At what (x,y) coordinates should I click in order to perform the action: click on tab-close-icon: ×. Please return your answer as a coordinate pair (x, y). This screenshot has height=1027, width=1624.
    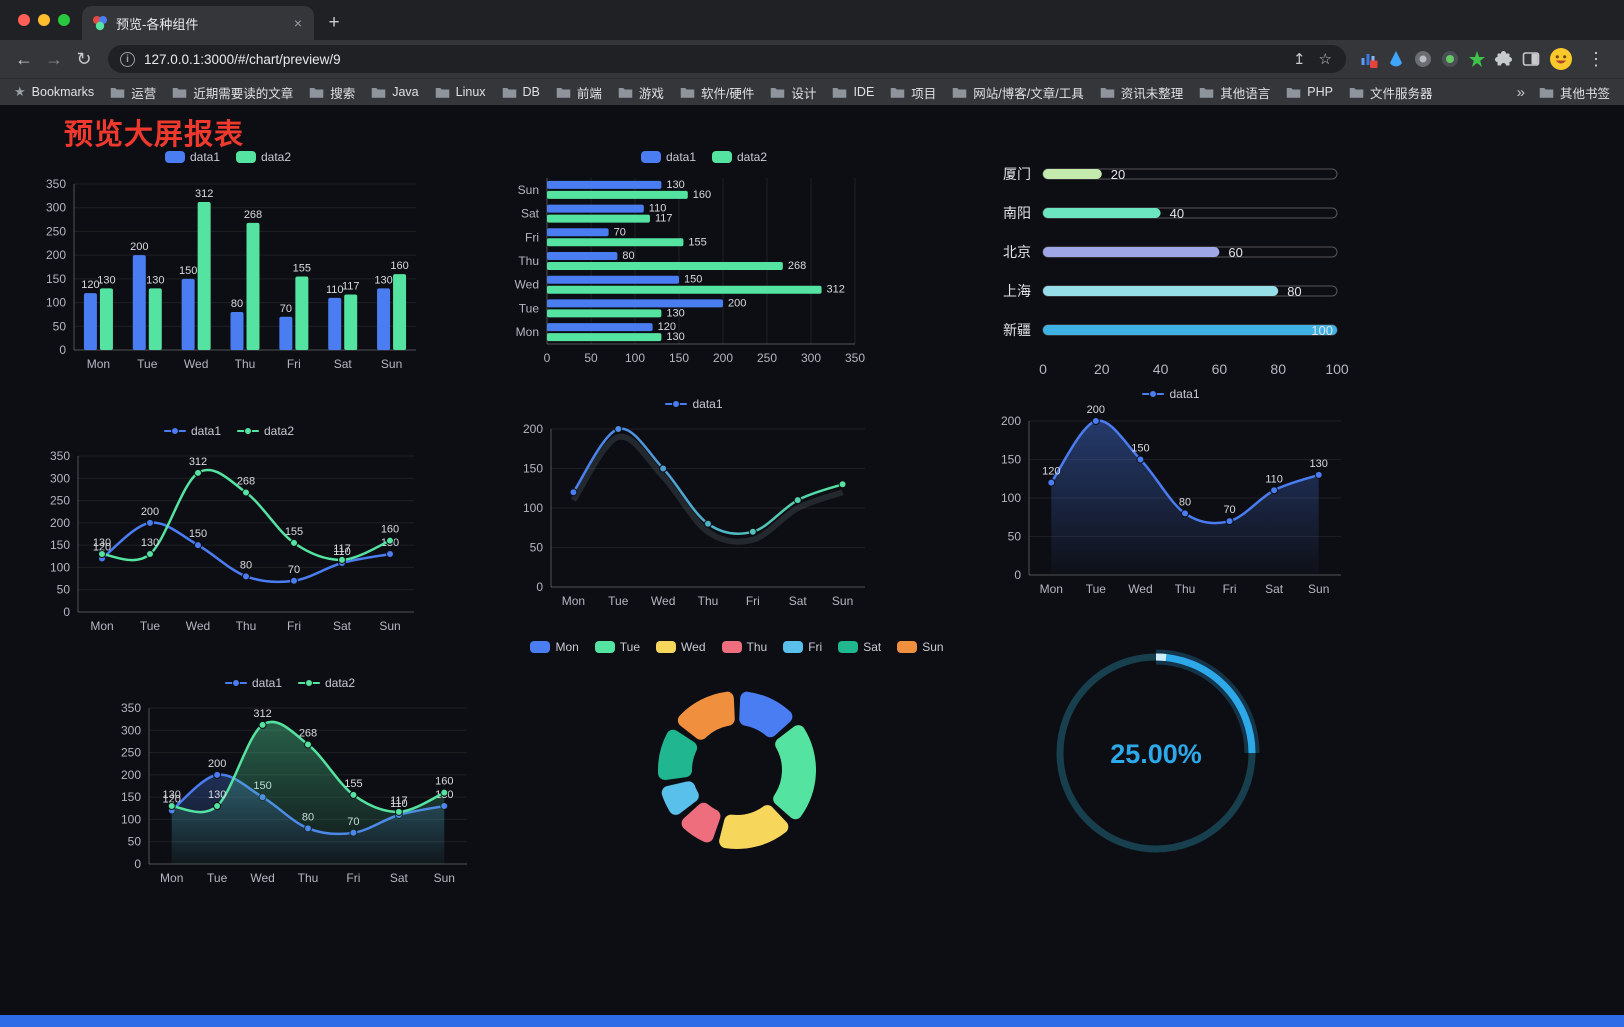
    Looking at the image, I should click on (297, 23).